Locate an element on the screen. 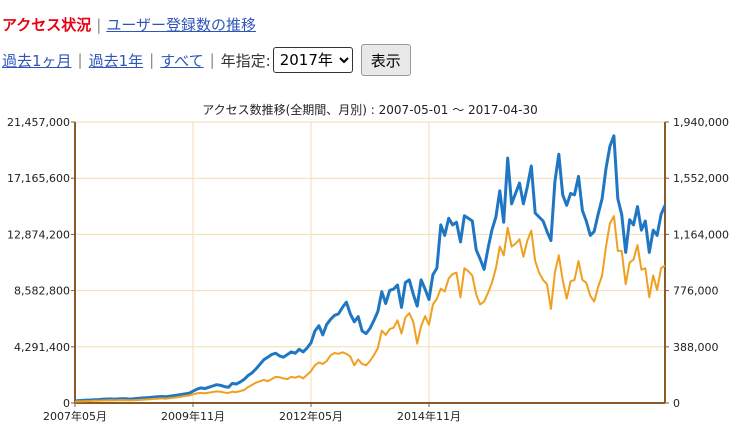 This screenshot has height=426, width=749. x-axis-tick-label: 2014年11月 is located at coordinates (429, 416).